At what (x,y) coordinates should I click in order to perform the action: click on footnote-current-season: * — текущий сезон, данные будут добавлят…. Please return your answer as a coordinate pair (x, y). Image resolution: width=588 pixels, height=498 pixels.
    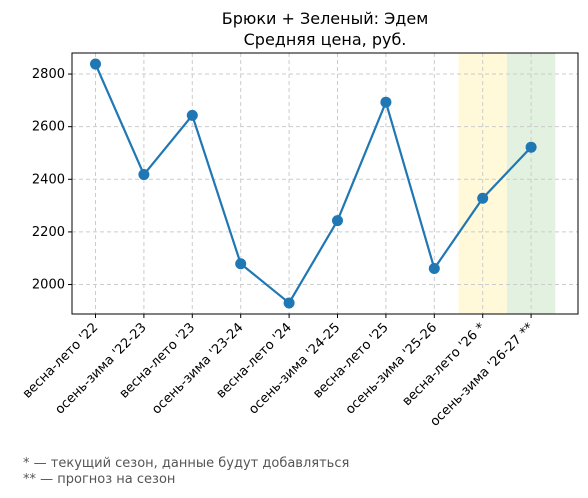
    Looking at the image, I should click on (186, 463).